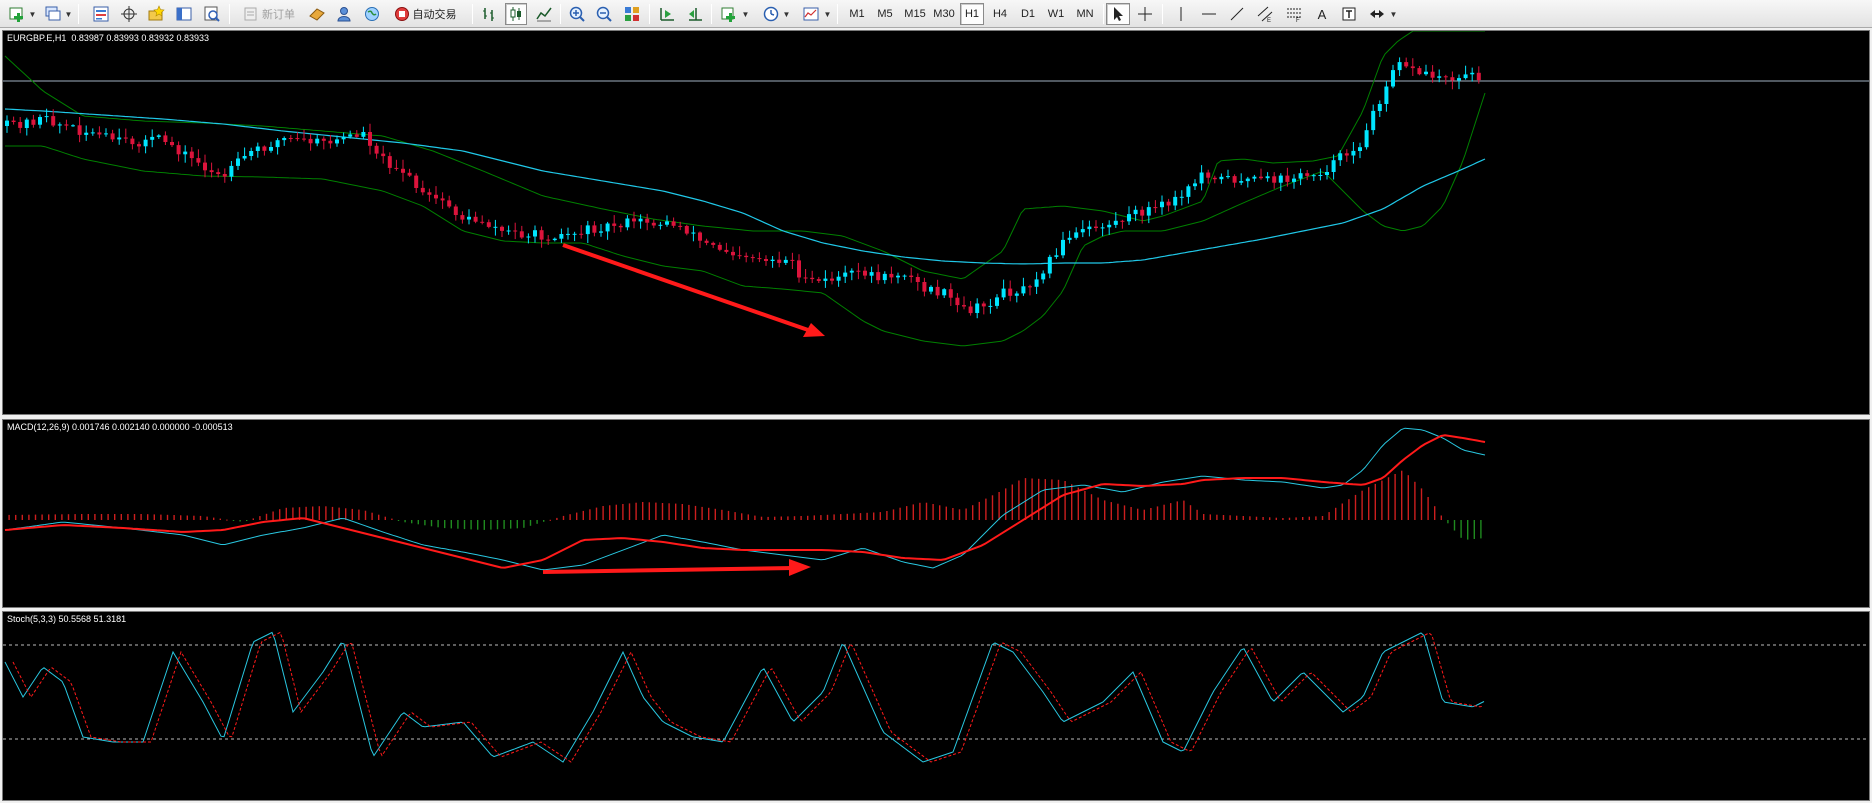 The height and width of the screenshot is (803, 1872). What do you see at coordinates (1294, 14) in the screenshot?
I see `fibonacci-tool-button: F` at bounding box center [1294, 14].